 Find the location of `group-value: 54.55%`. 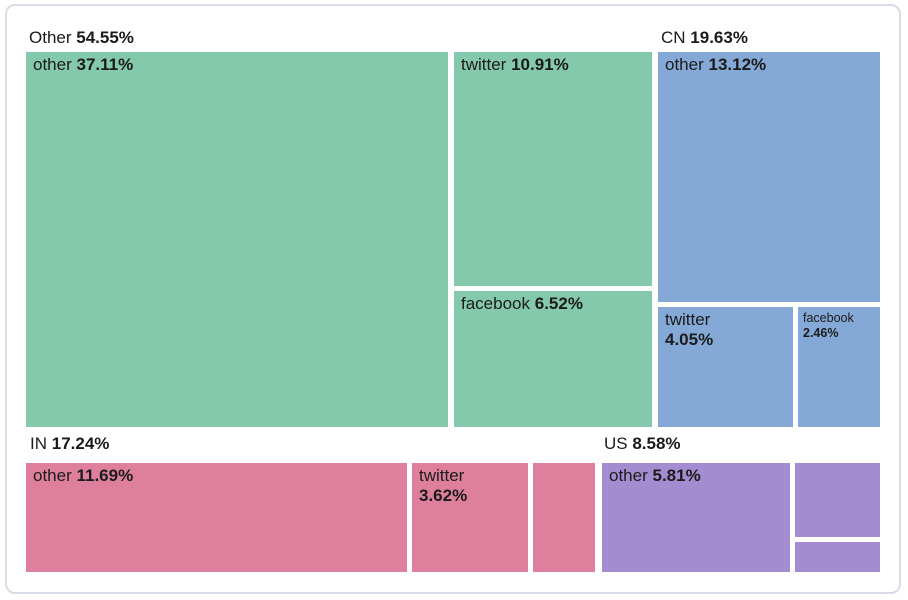

group-value: 54.55% is located at coordinates (105, 37).